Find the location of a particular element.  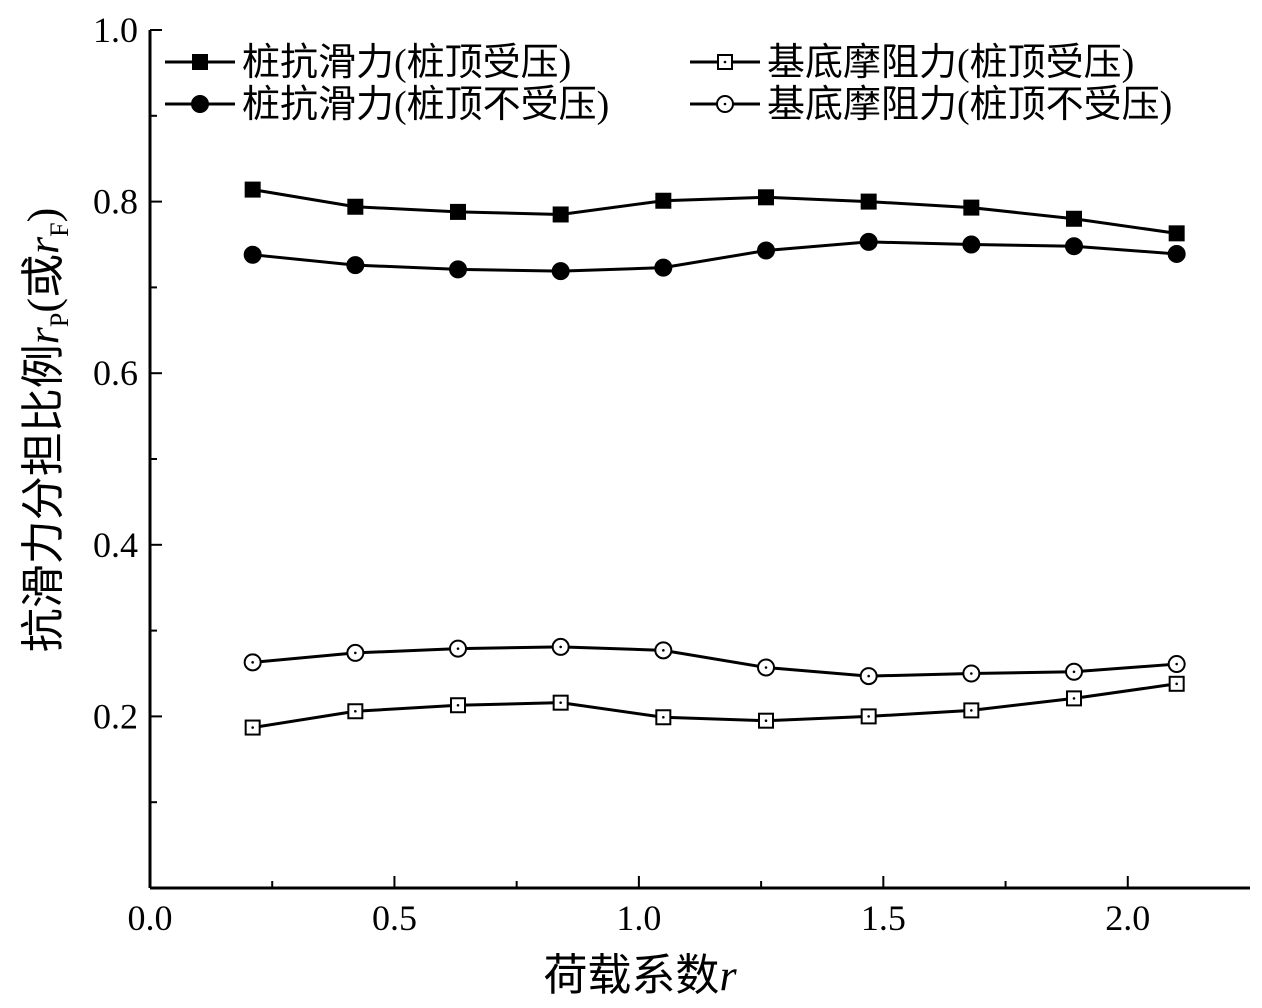

y-axis-title-var2: r is located at coordinates (43, 245).